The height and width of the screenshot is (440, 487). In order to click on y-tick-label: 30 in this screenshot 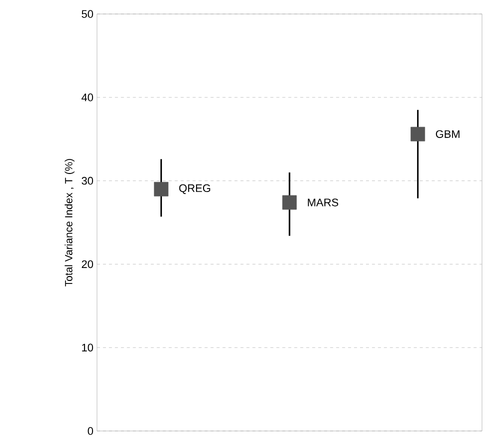, I will do `click(88, 180)`.